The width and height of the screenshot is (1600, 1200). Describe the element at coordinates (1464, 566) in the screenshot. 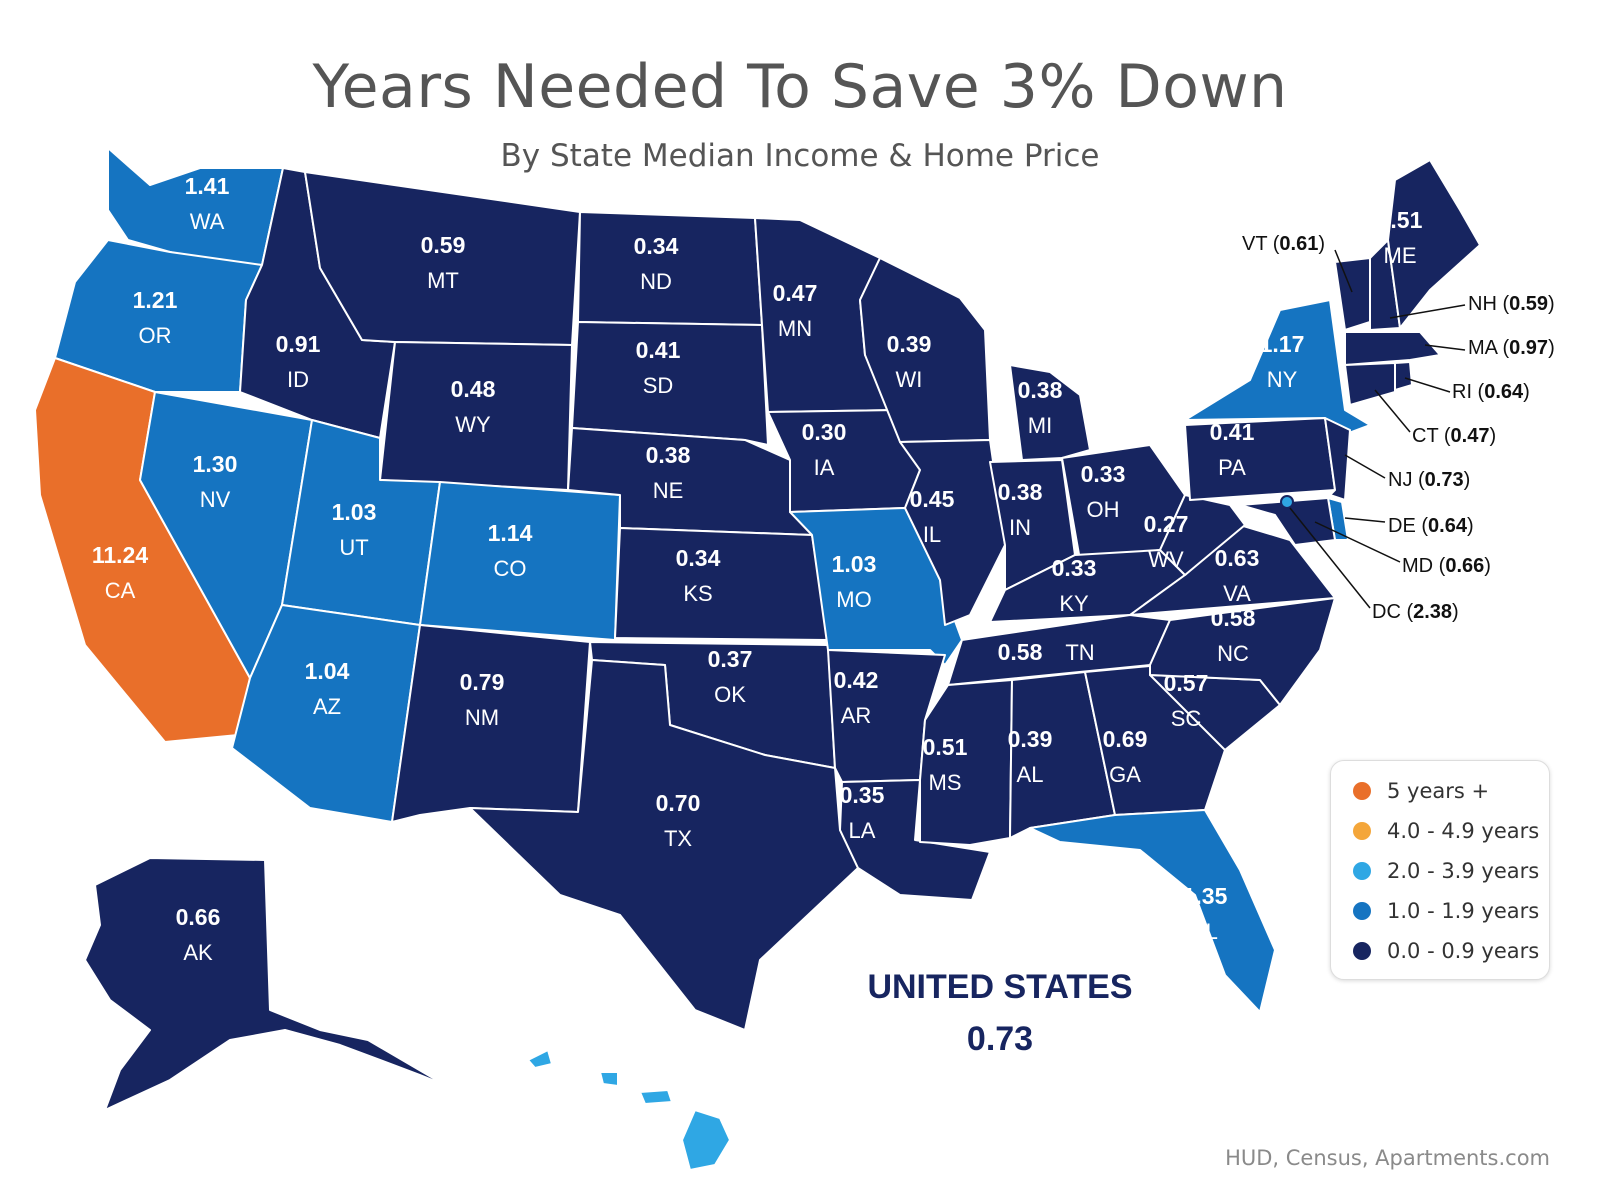

I see `callout-value: 0.66` at that location.